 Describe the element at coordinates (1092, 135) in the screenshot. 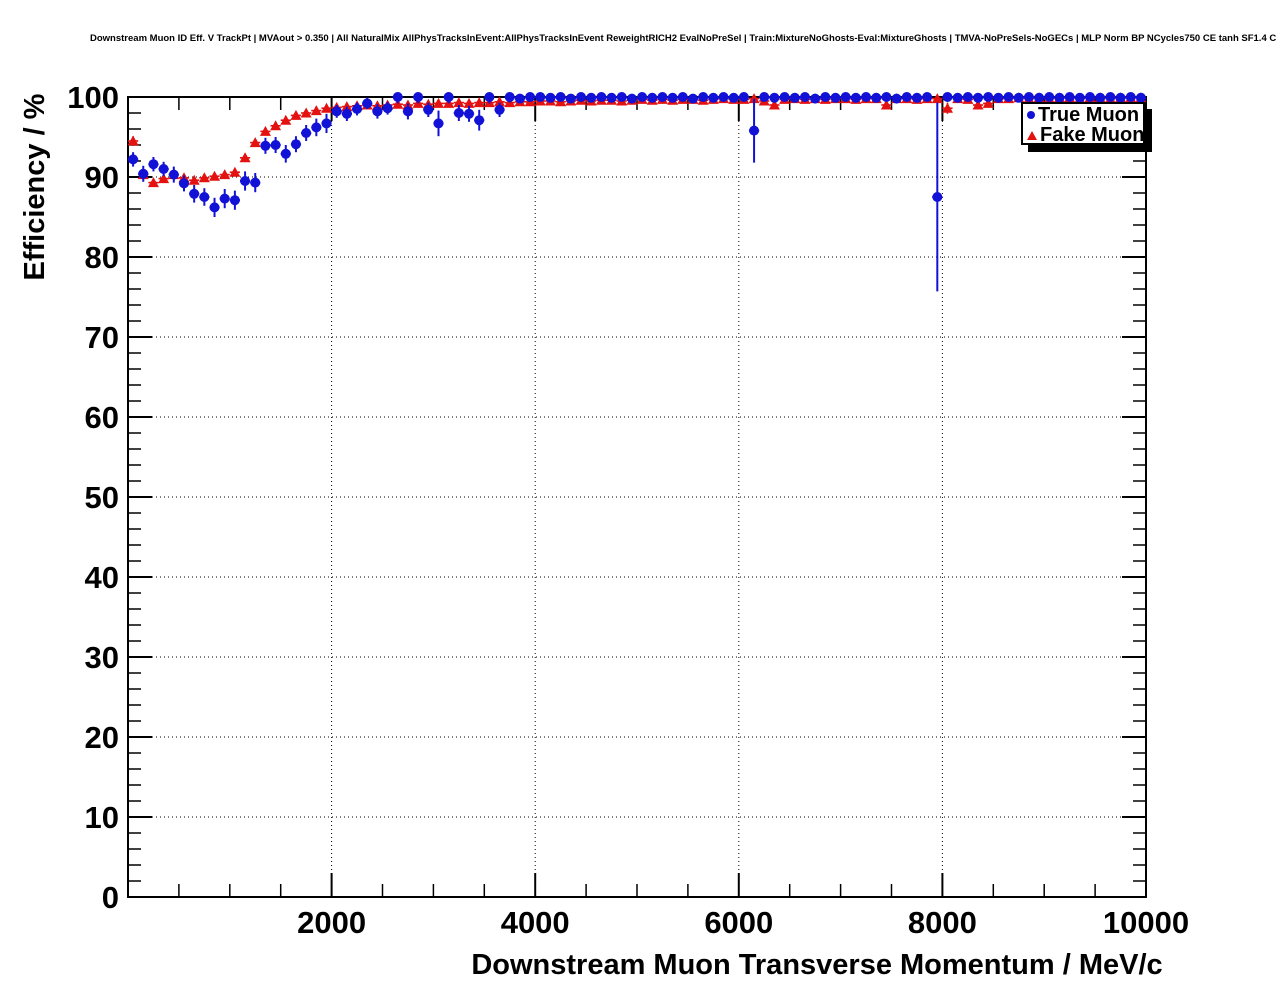

I see `legend-label-fake-muon: Fake Muon` at that location.